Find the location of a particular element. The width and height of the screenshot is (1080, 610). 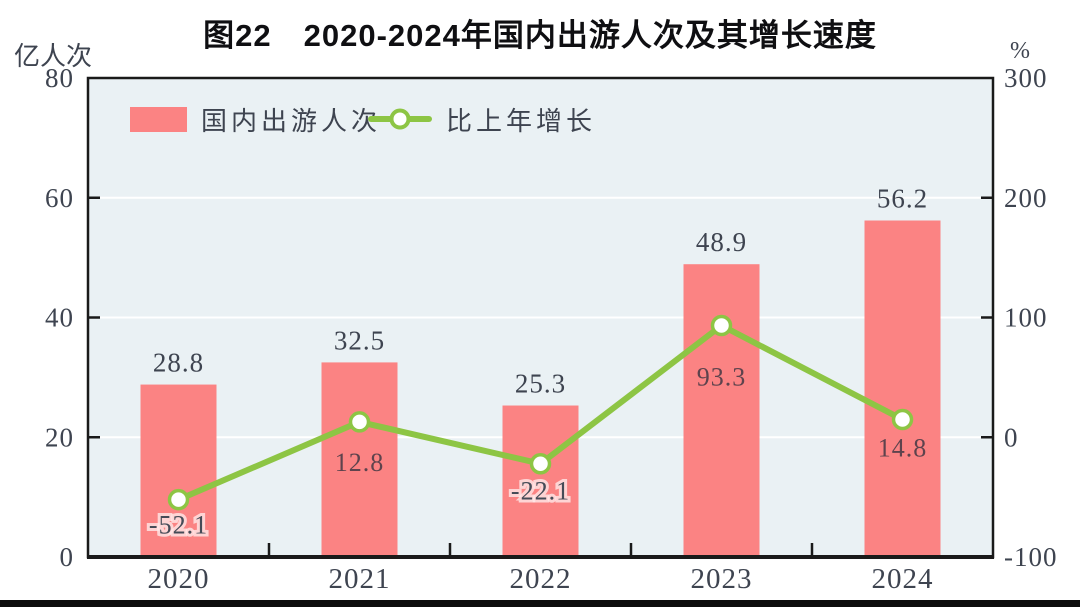

line-value-label: 93.3 is located at coordinates (722, 377).